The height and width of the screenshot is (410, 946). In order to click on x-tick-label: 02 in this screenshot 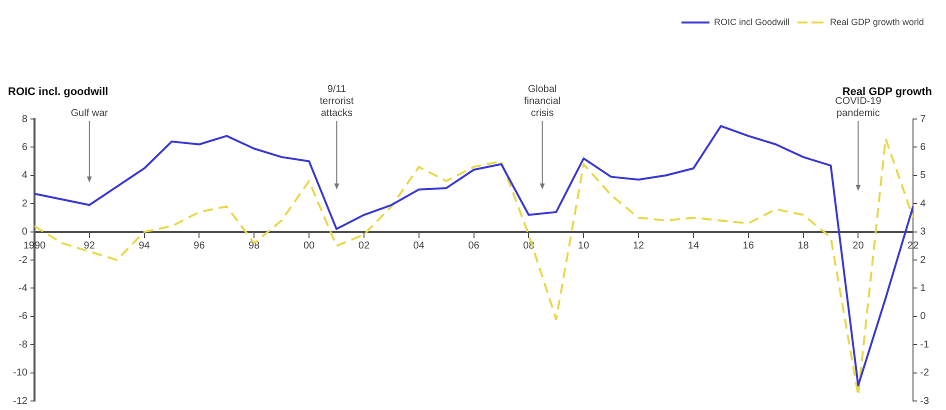, I will do `click(364, 246)`.